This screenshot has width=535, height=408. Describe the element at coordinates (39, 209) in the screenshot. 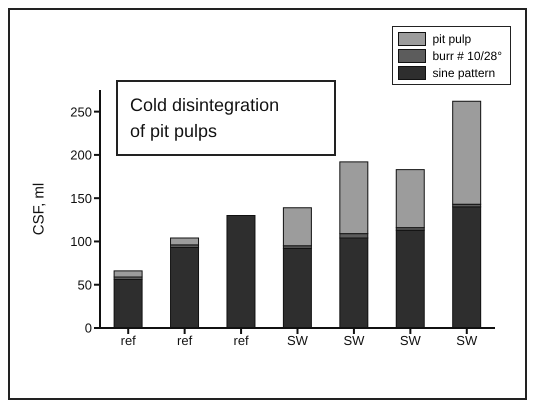

I see `y-axis-title: CSF, ml` at that location.